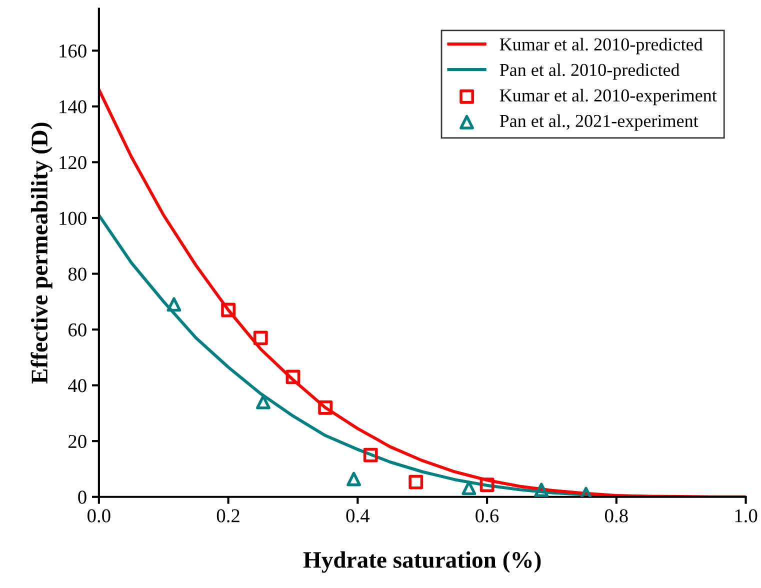 The width and height of the screenshot is (761, 588). What do you see at coordinates (608, 97) in the screenshot?
I see `legend-label: Kumar et al. 2010-experiment` at bounding box center [608, 97].